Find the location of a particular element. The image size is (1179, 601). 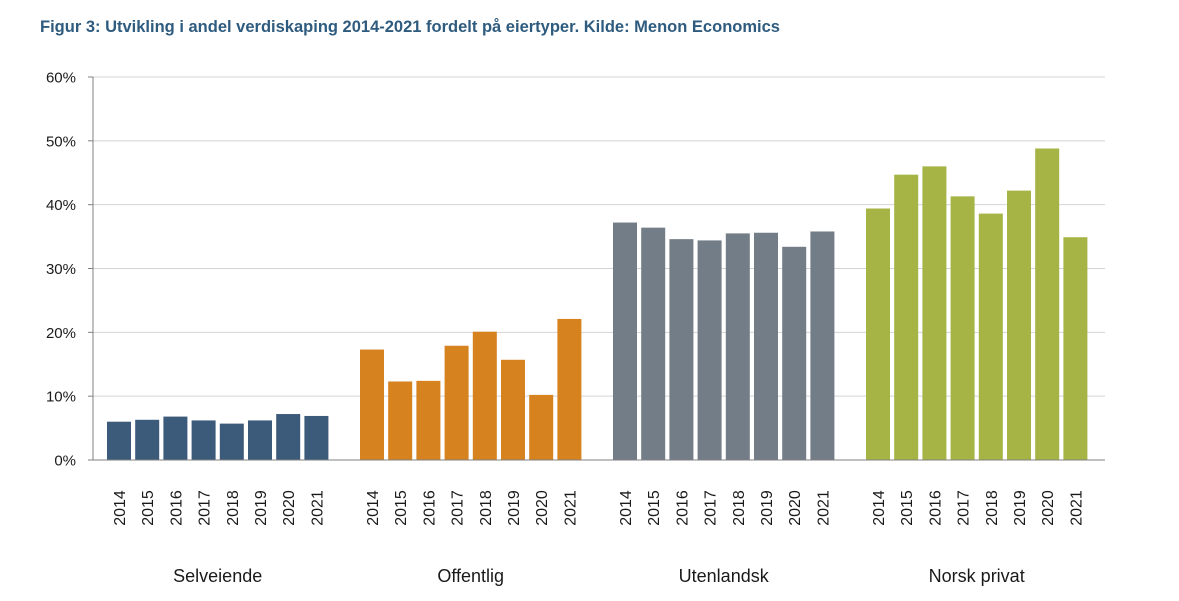

bar-selveiende-2018 is located at coordinates (231, 441).